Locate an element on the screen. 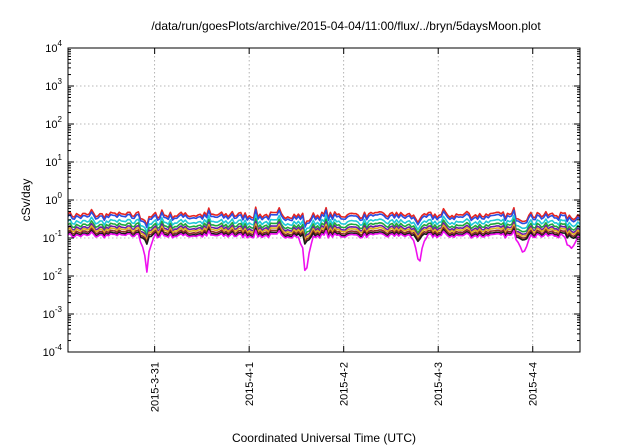  y-tick-label: 10⁻⁴ is located at coordinates (53, 351).